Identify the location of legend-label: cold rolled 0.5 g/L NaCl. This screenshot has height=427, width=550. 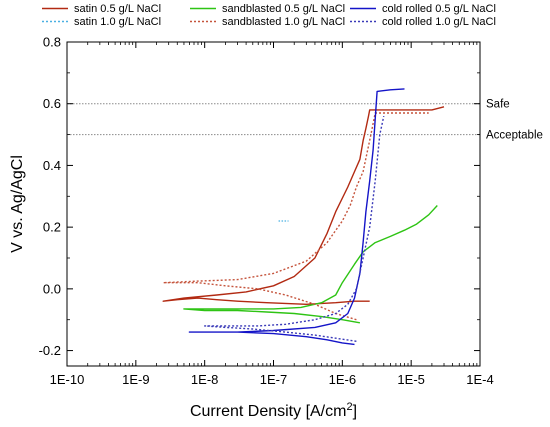
(439, 9).